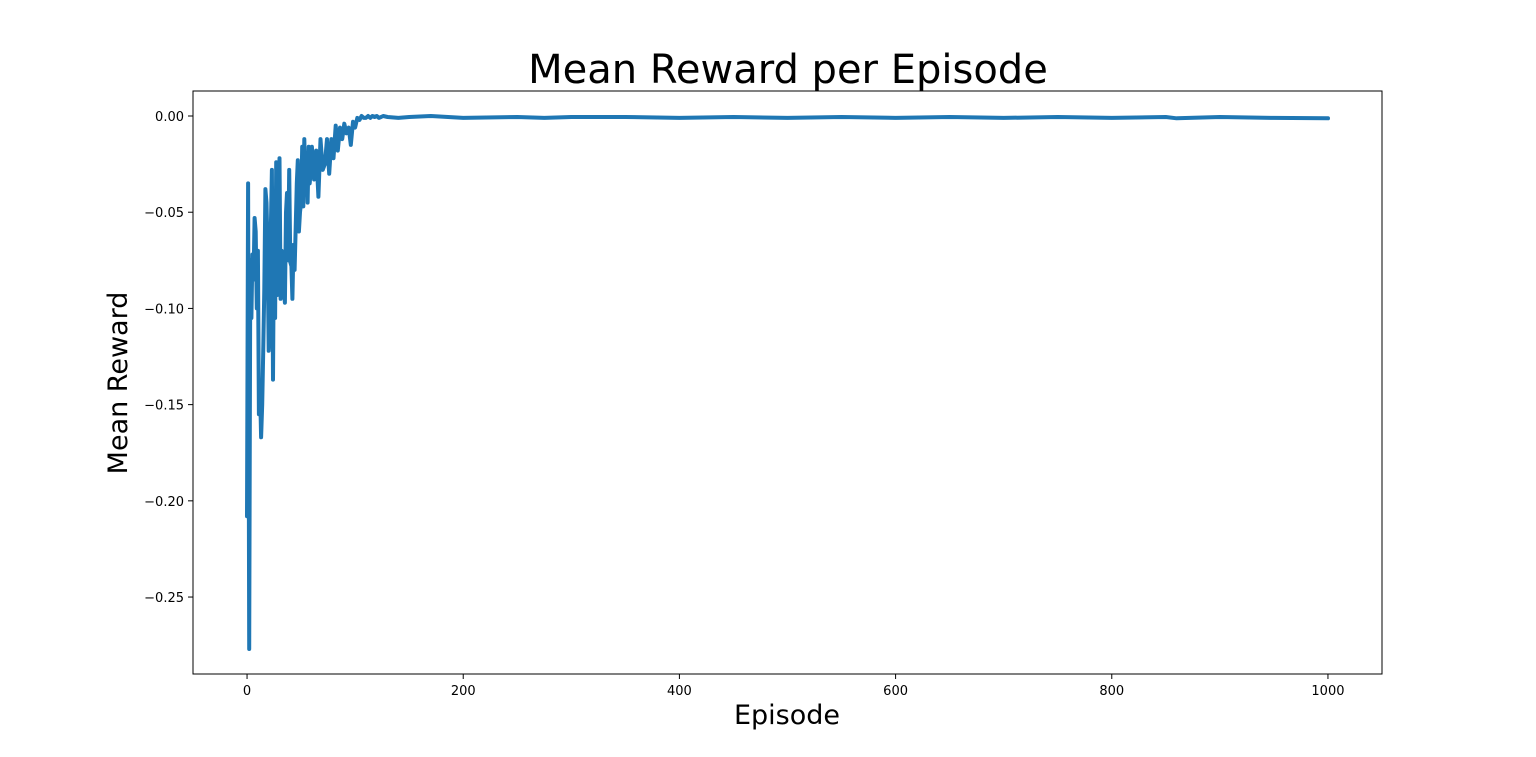  Describe the element at coordinates (118, 383) in the screenshot. I see `y-axis-label: Mean Reward` at that location.